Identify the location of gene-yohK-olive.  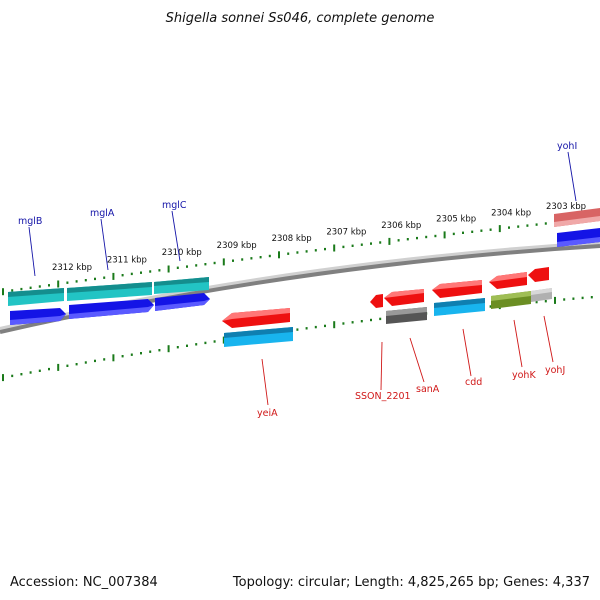
(511, 300).